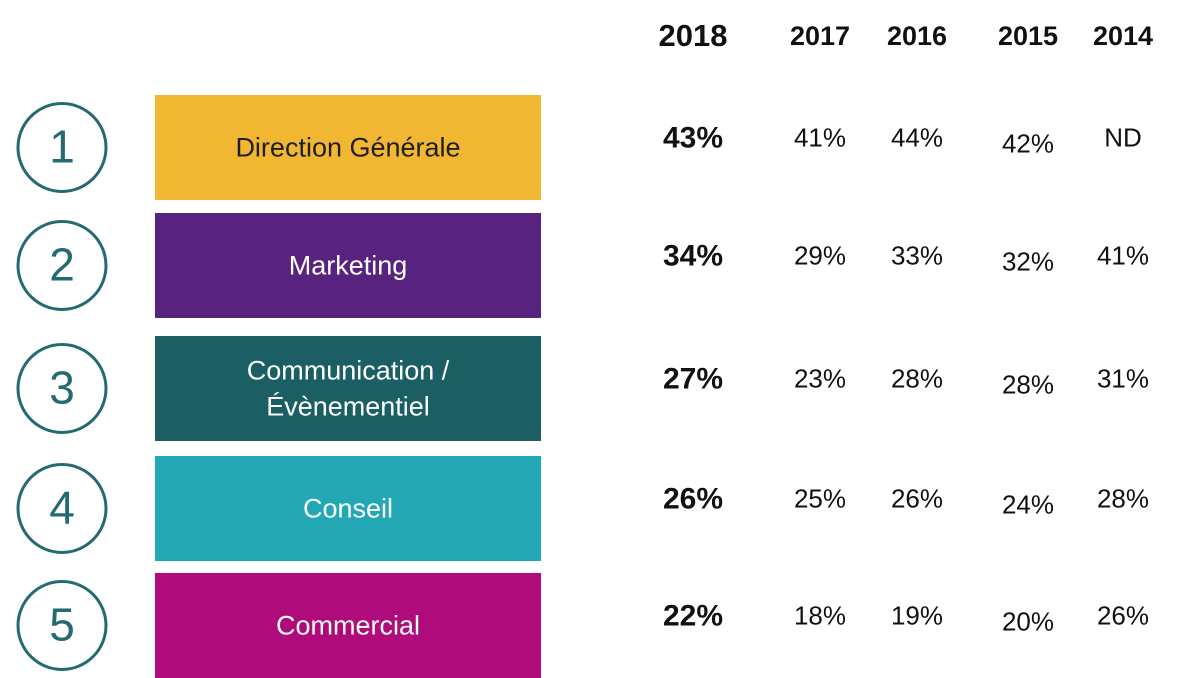  I want to click on cell-value: 33%, so click(917, 255).